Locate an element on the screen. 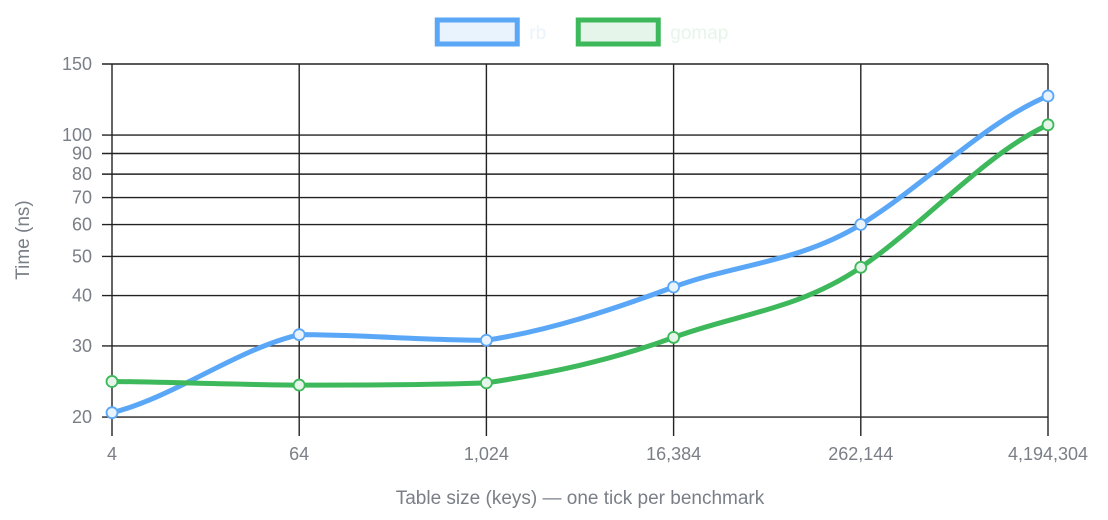 Image resolution: width=1108 pixels, height=520 pixels. y-tick-label: 40 is located at coordinates (82, 296).